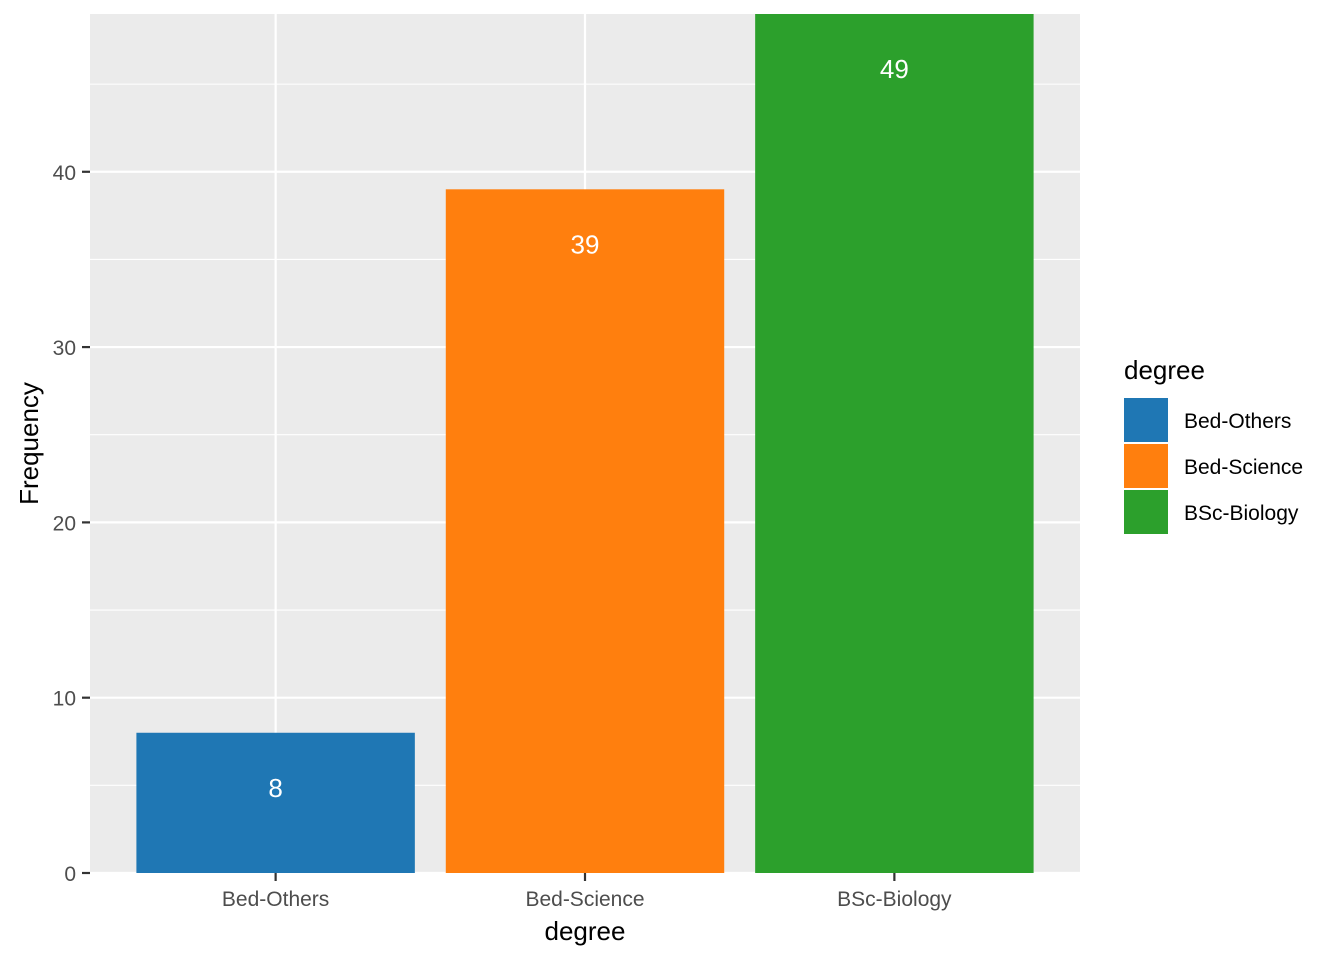  Describe the element at coordinates (70, 874) in the screenshot. I see `y-tick-label: 0` at that location.